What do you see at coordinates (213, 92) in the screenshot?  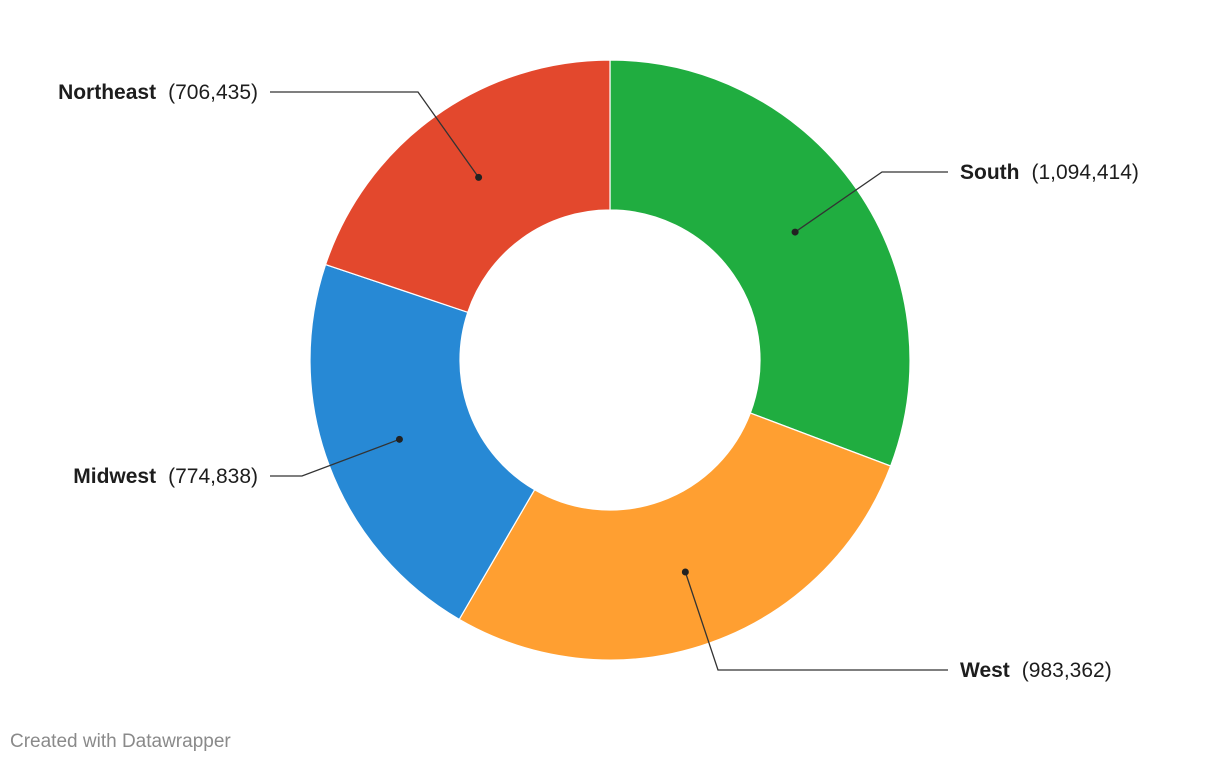 I see `slice-label-value-northeast: (706,435)` at bounding box center [213, 92].